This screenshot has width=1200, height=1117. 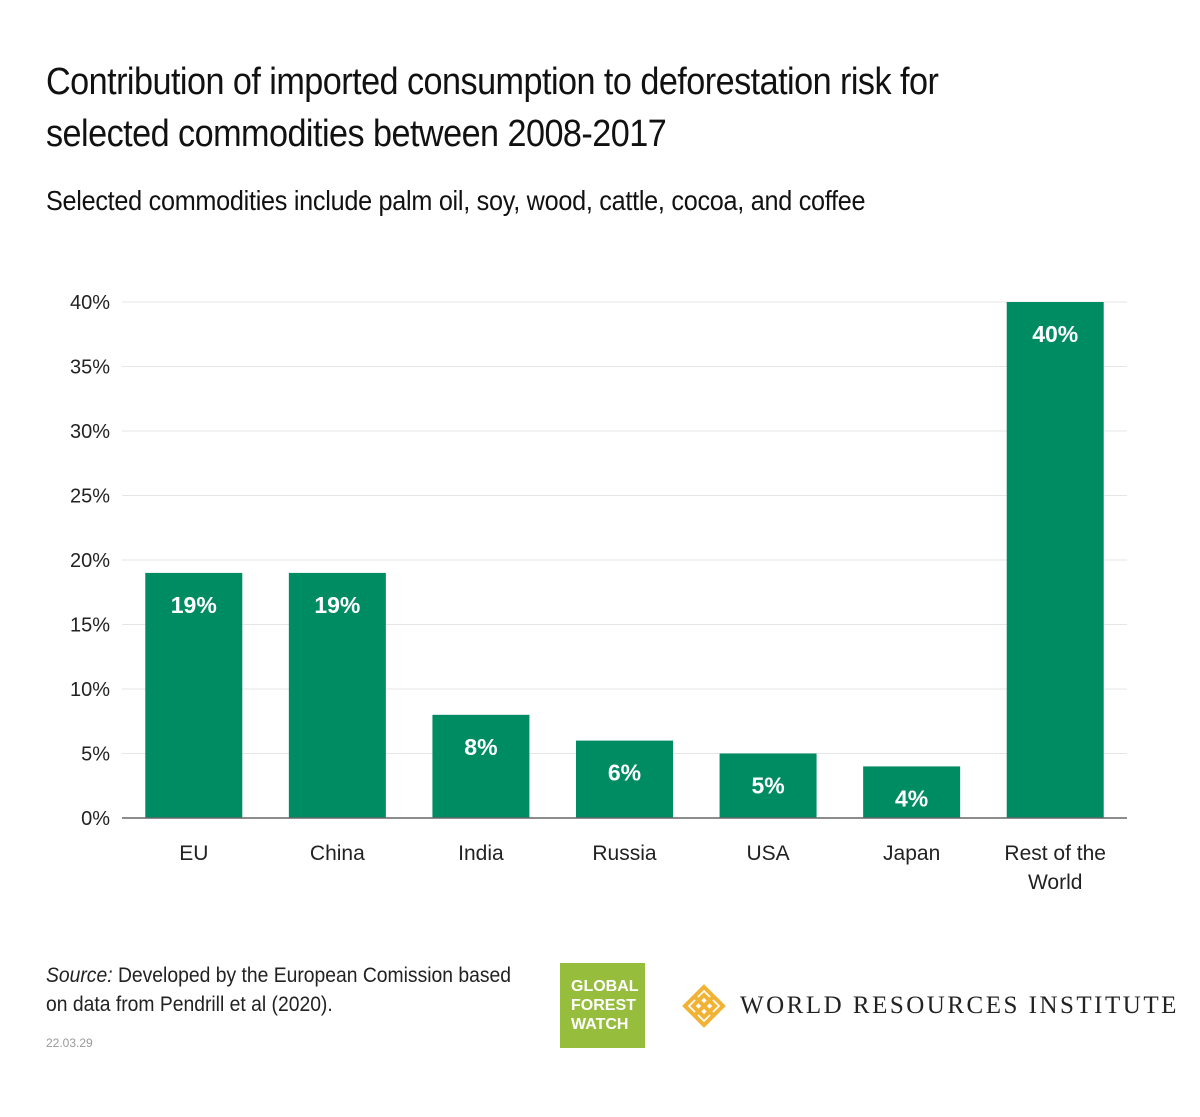 What do you see at coordinates (481, 853) in the screenshot?
I see `category-label: India` at bounding box center [481, 853].